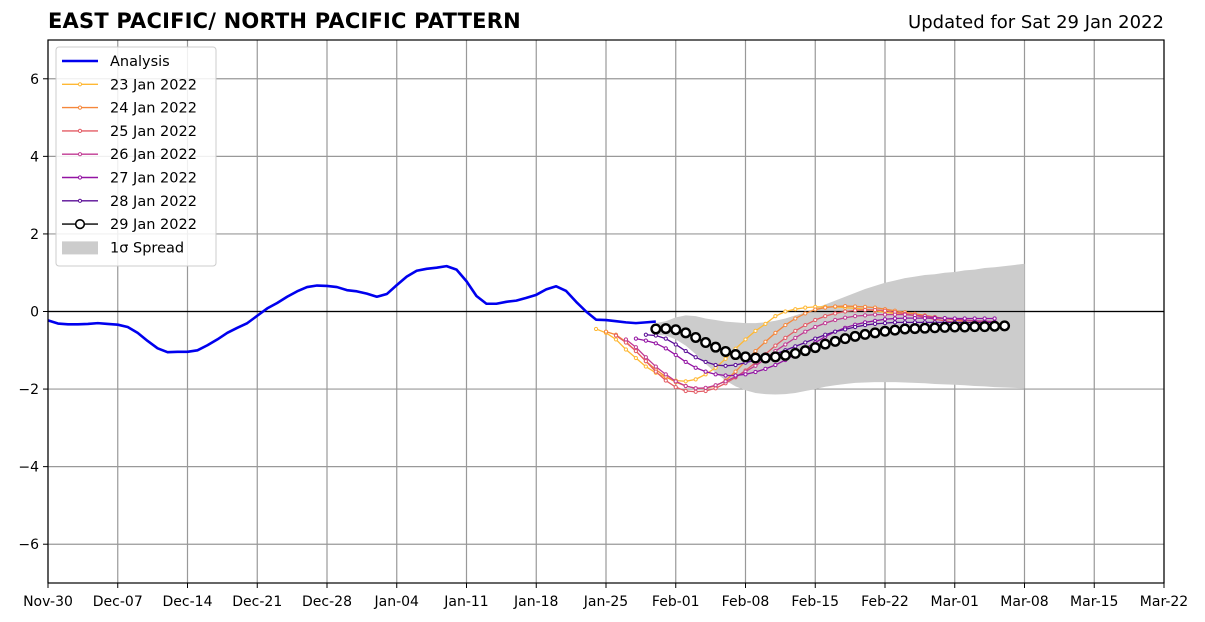 Image resolution: width=1205 pixels, height=622 pixels. Describe the element at coordinates (153, 132) in the screenshot. I see `legend-label: 25 Jan 2022` at that location.